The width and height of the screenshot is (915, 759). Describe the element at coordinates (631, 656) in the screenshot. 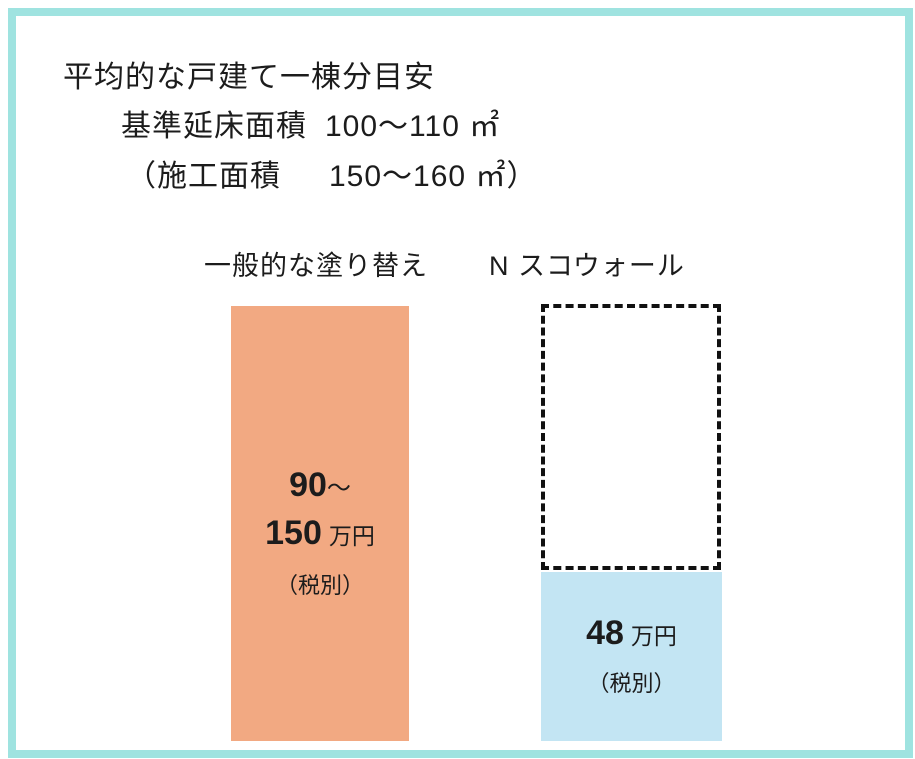

I see `bar-nsukowall: 48 万円 （税別）` at that location.